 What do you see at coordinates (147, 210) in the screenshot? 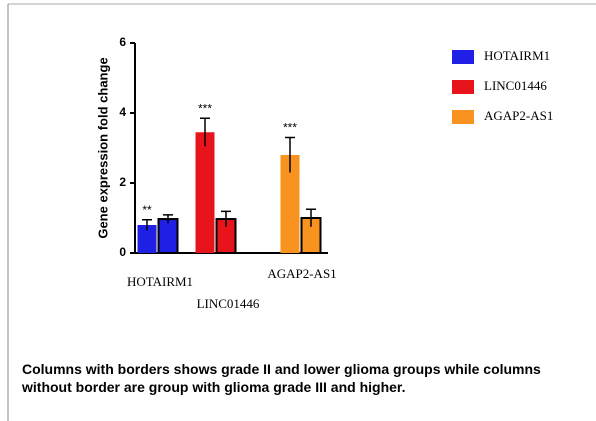
I see `annotation: **` at bounding box center [147, 210].